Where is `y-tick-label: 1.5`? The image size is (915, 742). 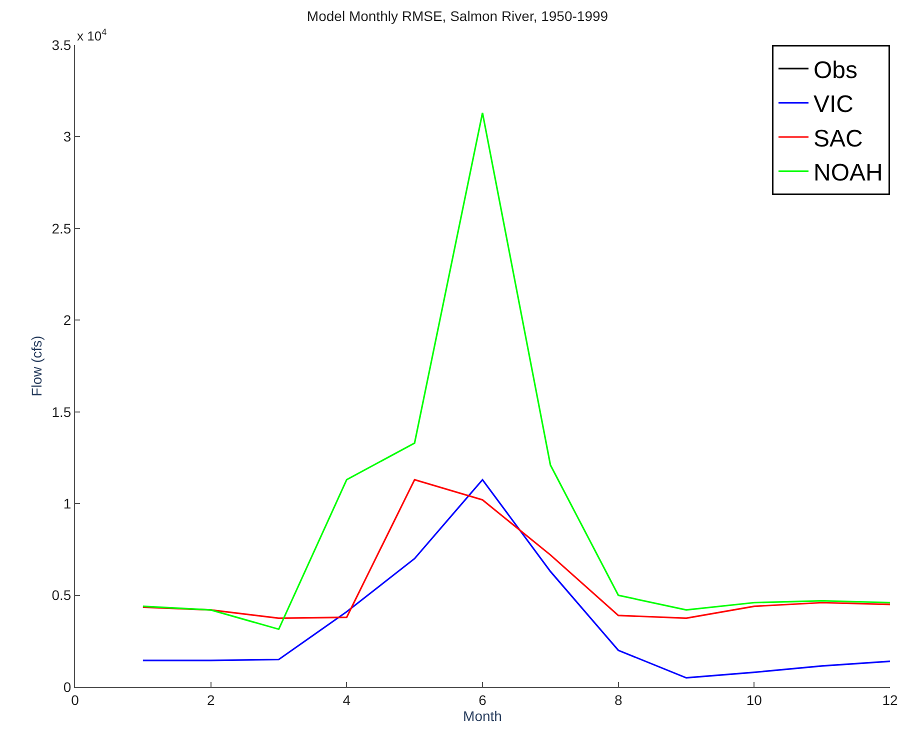
y-tick-label: 1.5 is located at coordinates (62, 412).